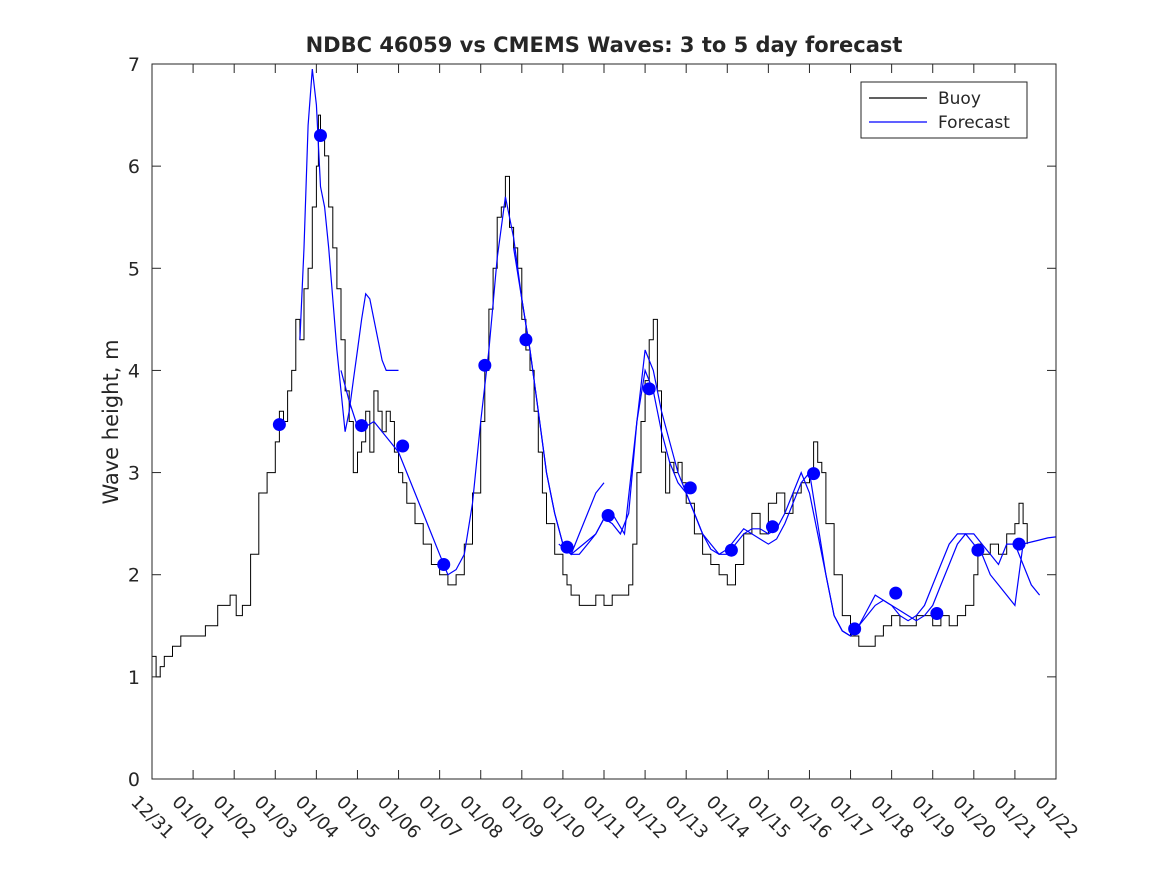 The height and width of the screenshot is (879, 1167). I want to click on legend-label: Buoy, so click(959, 99).